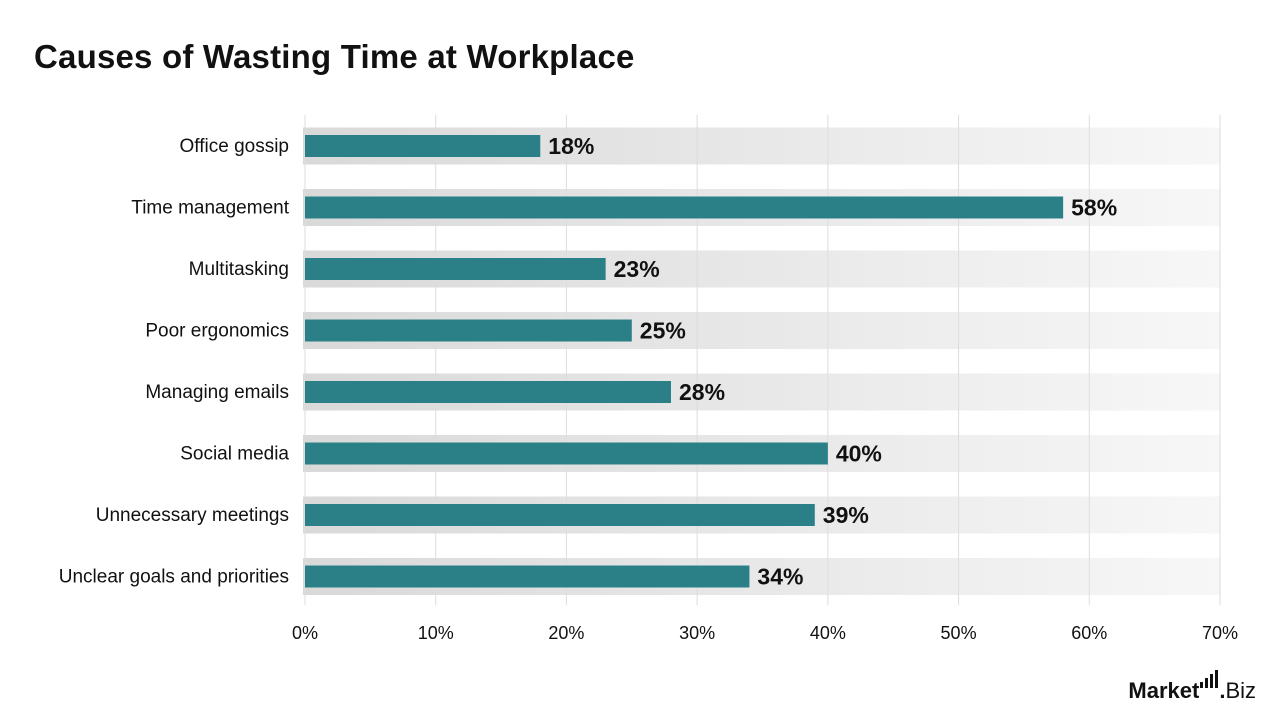  Describe the element at coordinates (217, 331) in the screenshot. I see `category-label: Poor ergonomics` at that location.